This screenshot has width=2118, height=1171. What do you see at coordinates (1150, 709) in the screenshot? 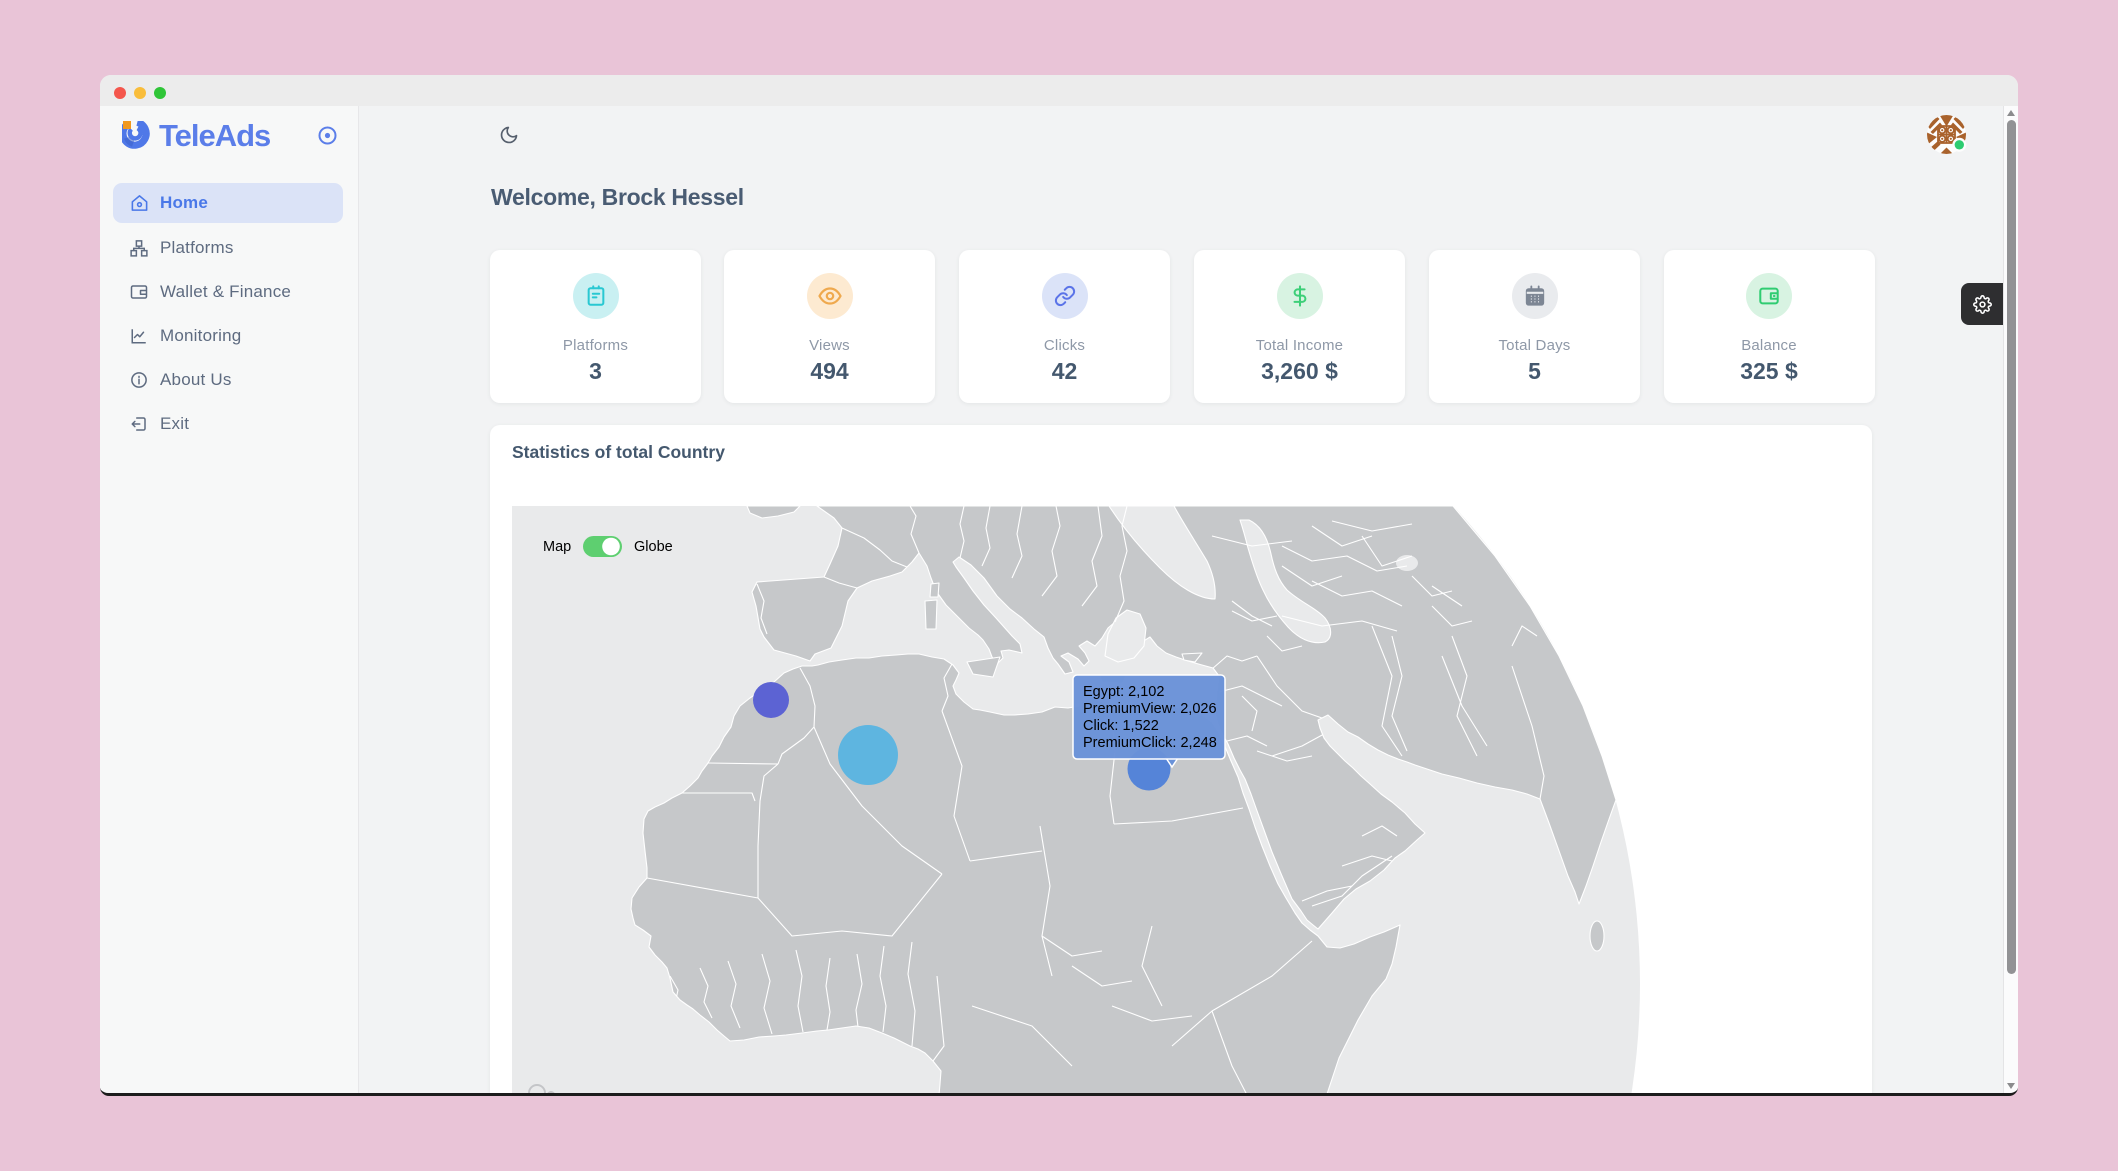
I see `svg-text: PremiumView: 2,026` at bounding box center [1150, 709].